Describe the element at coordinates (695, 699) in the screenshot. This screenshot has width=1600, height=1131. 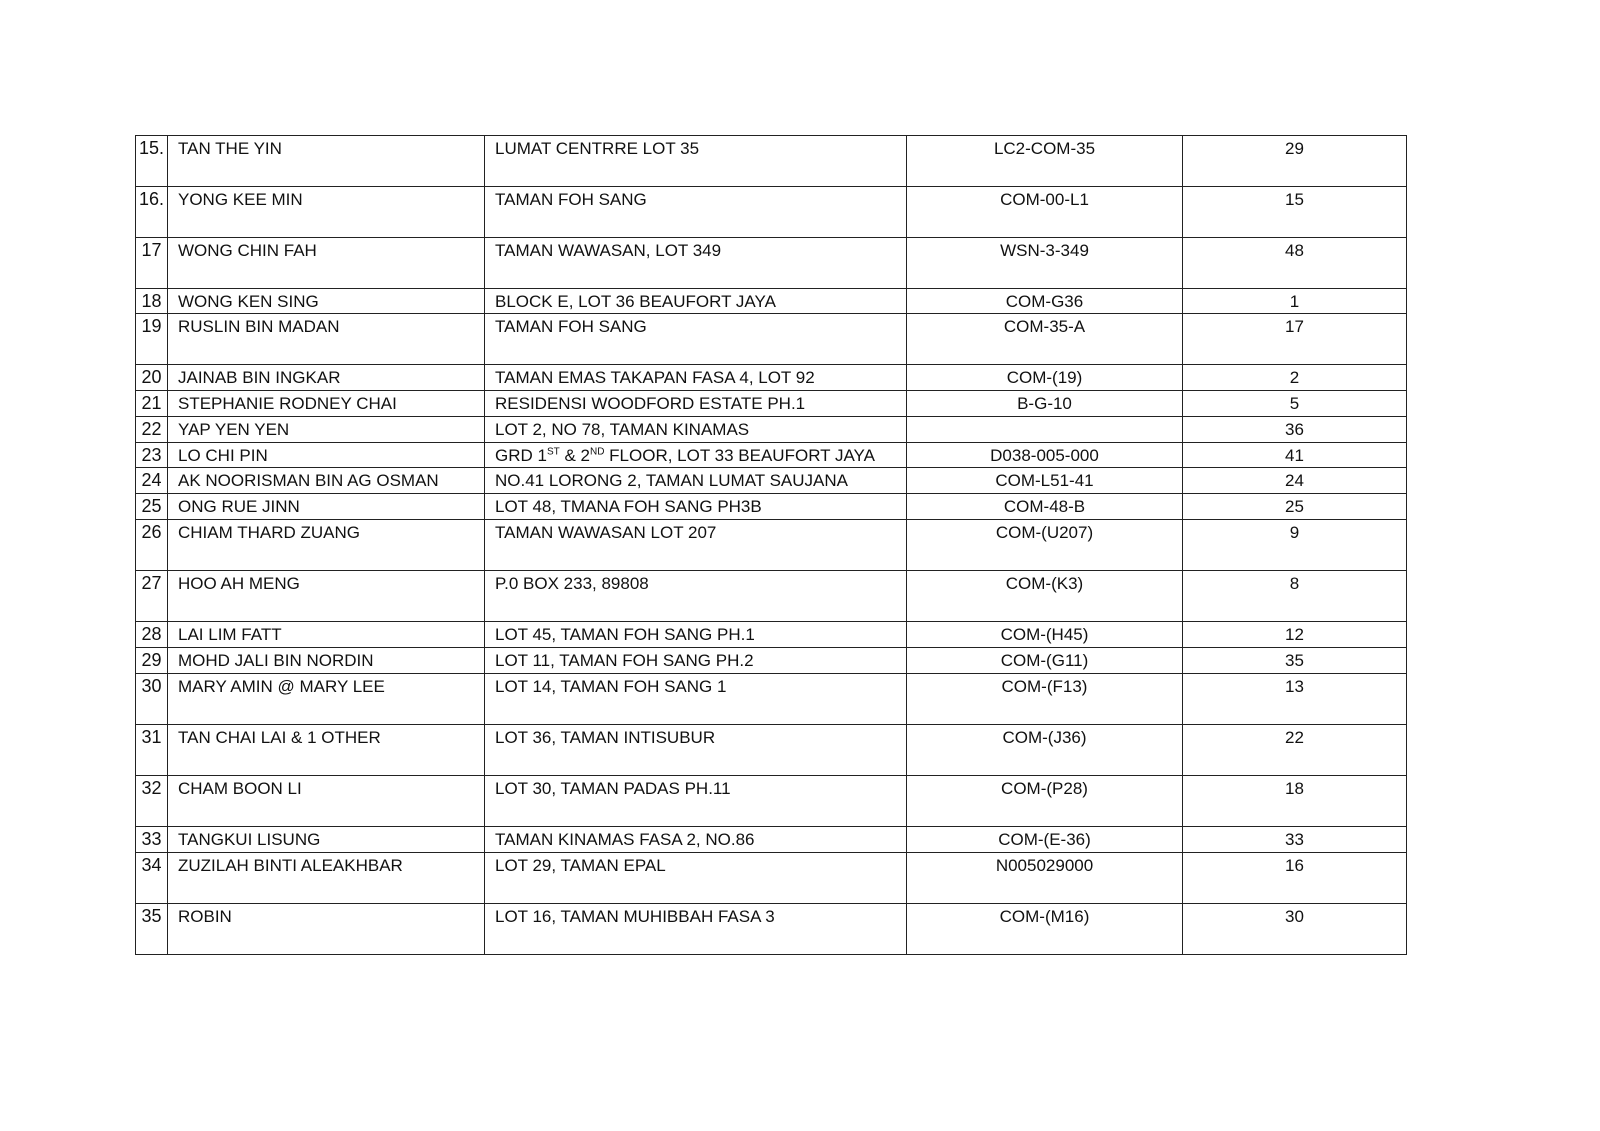
I see `address-cell: LOT 14, TAMAN FOH SANG 1` at that location.